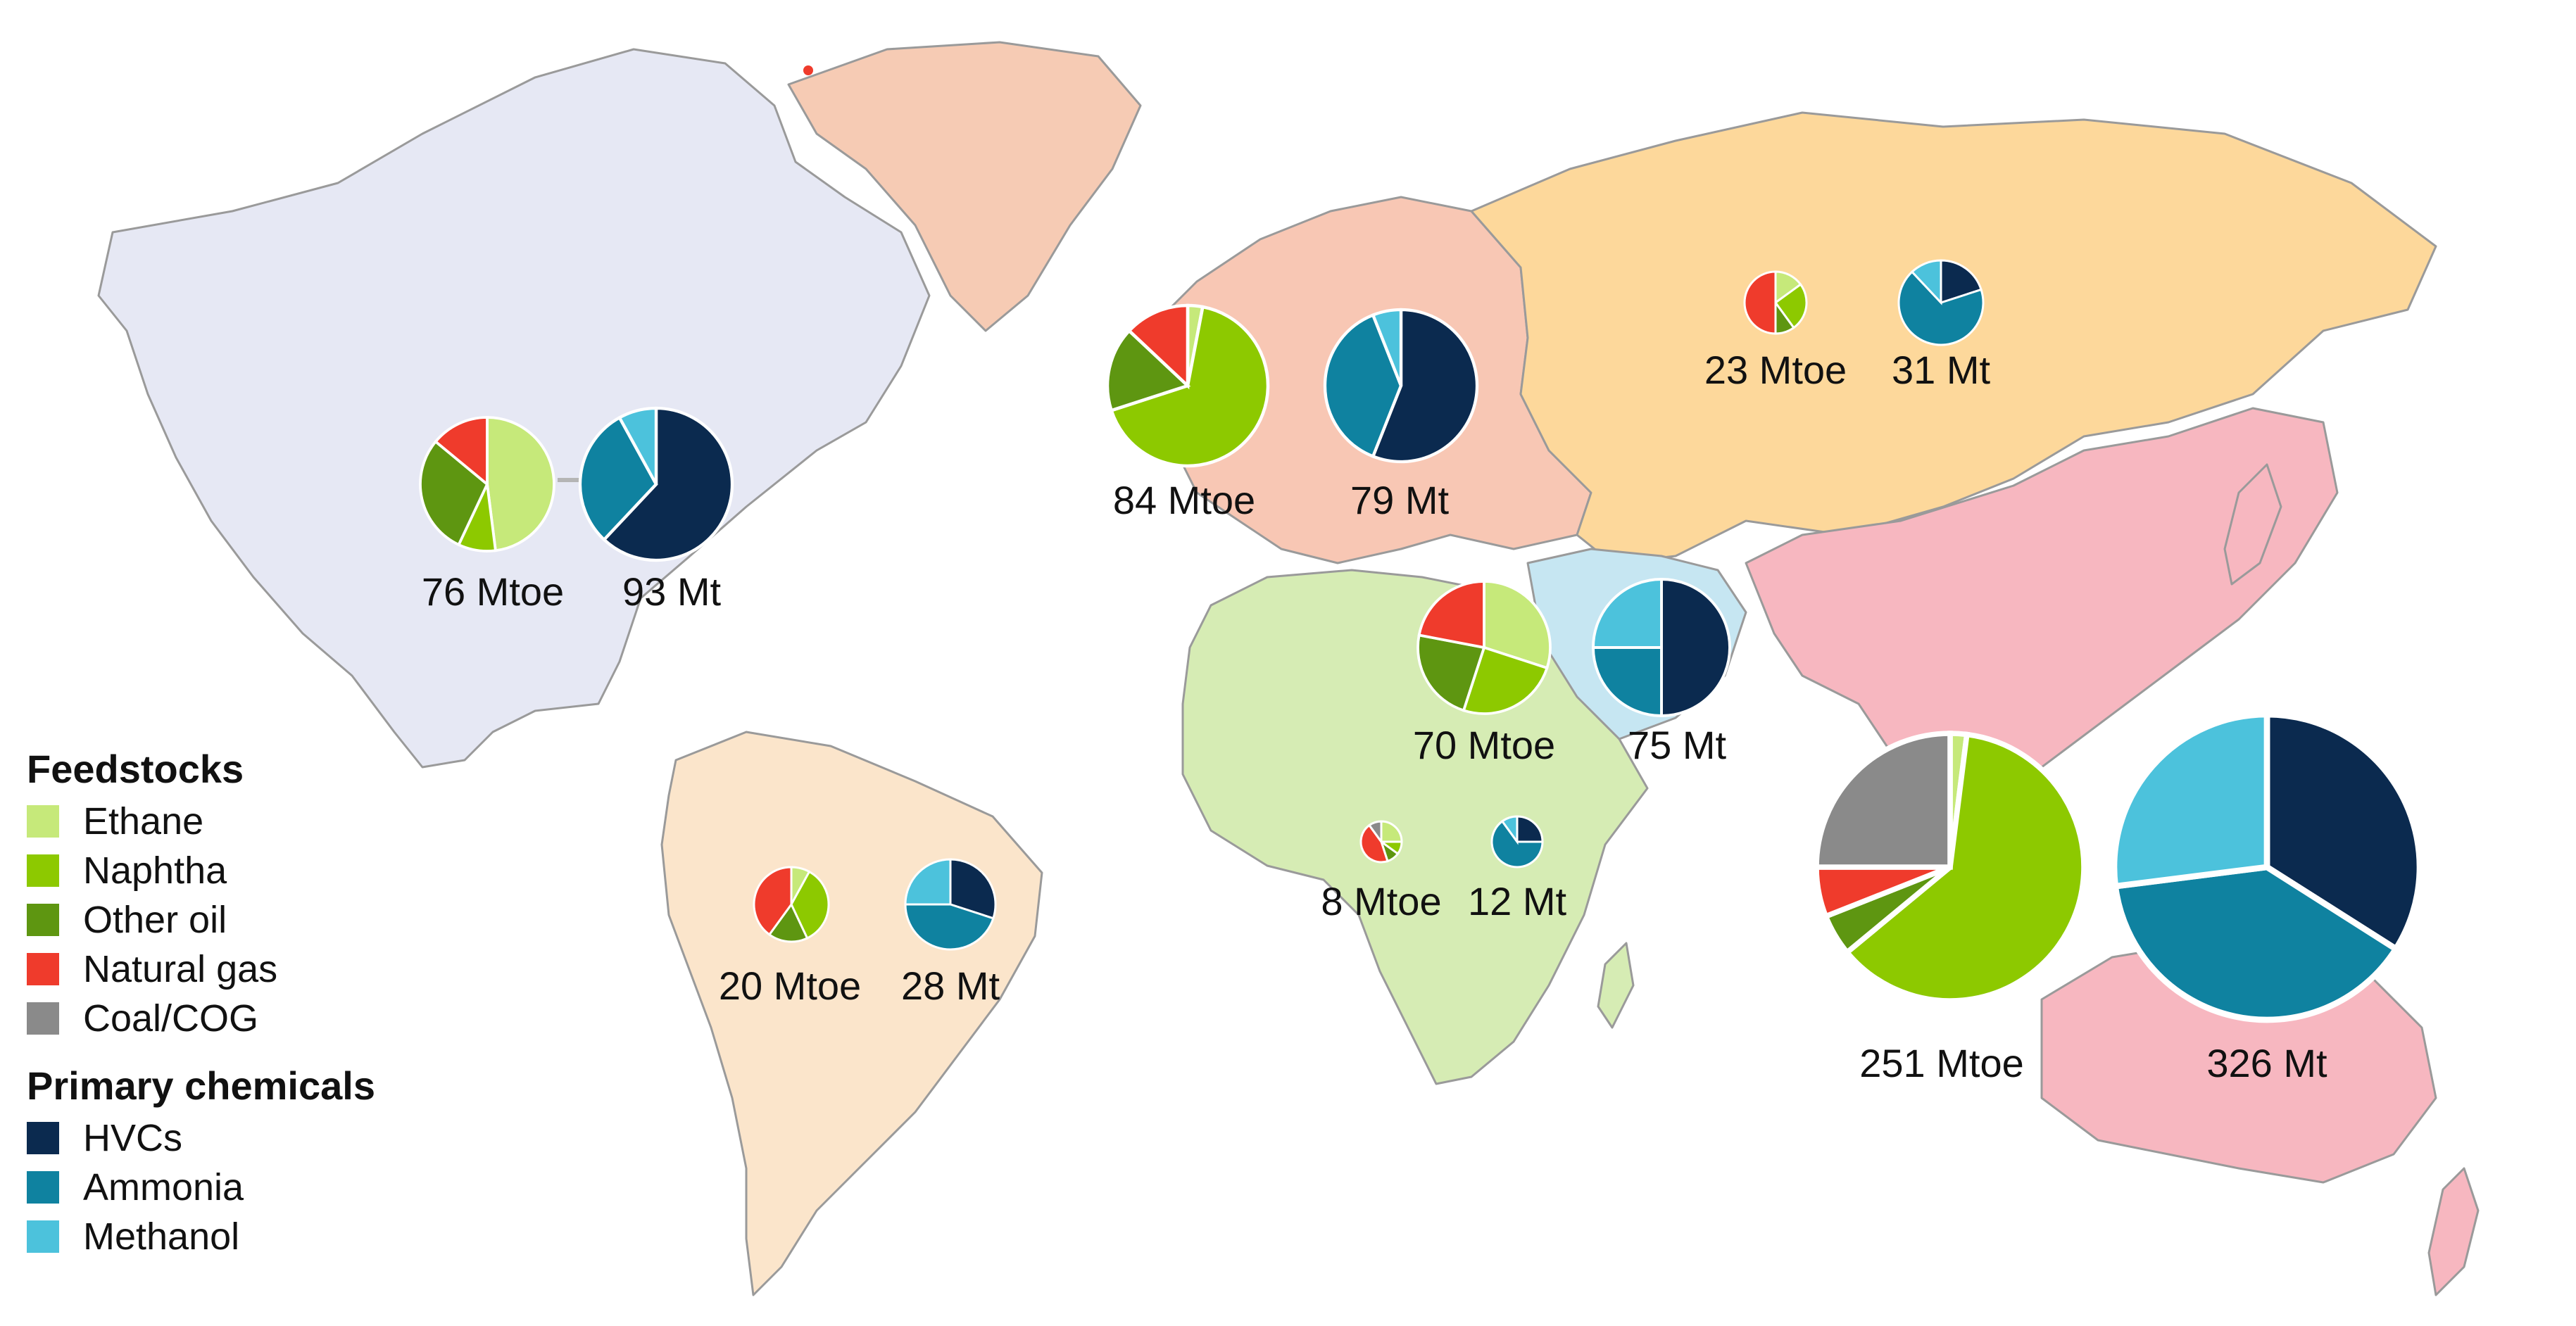  Describe the element at coordinates (43, 870) in the screenshot. I see `legend-swatch-naphtha` at that location.